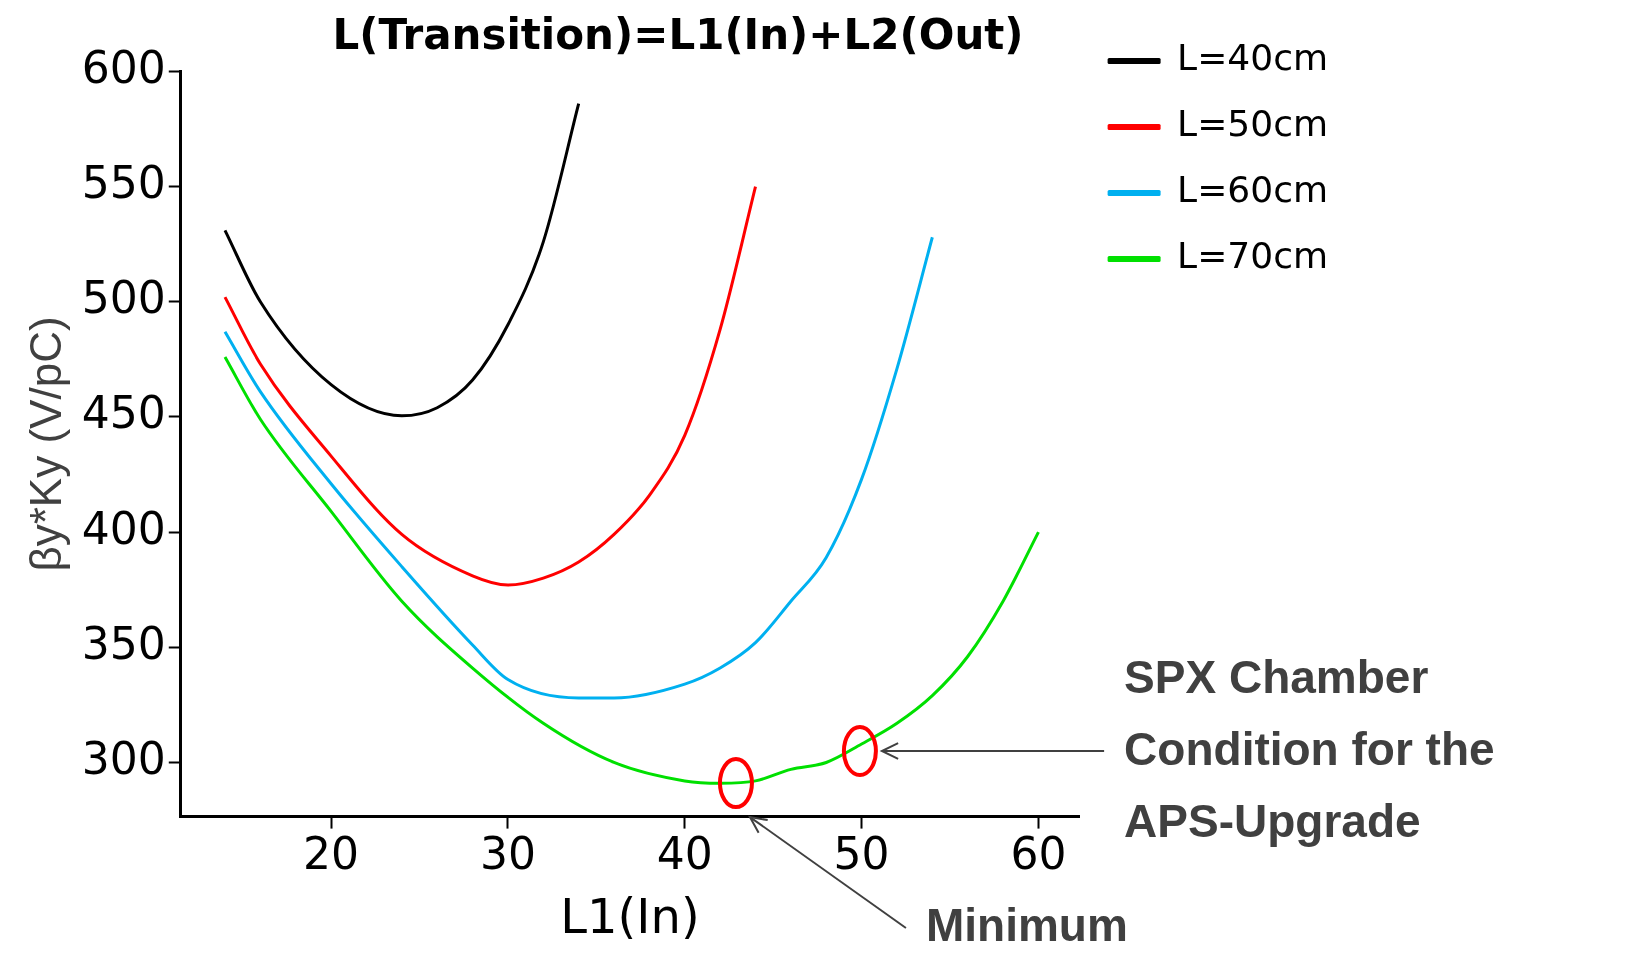 Image resolution: width=1646 pixels, height=973 pixels. Describe the element at coordinates (1038, 854) in the screenshot. I see `x-tick-label: 60` at that location.